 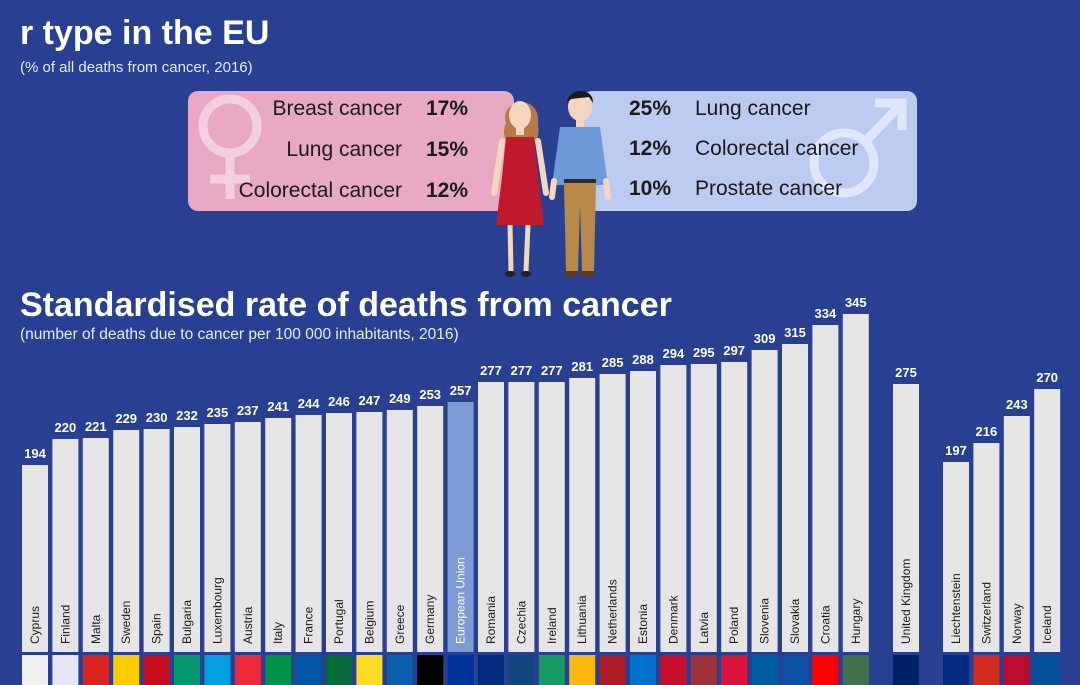 I want to click on category-label: Bulgaria, so click(x=187, y=622).